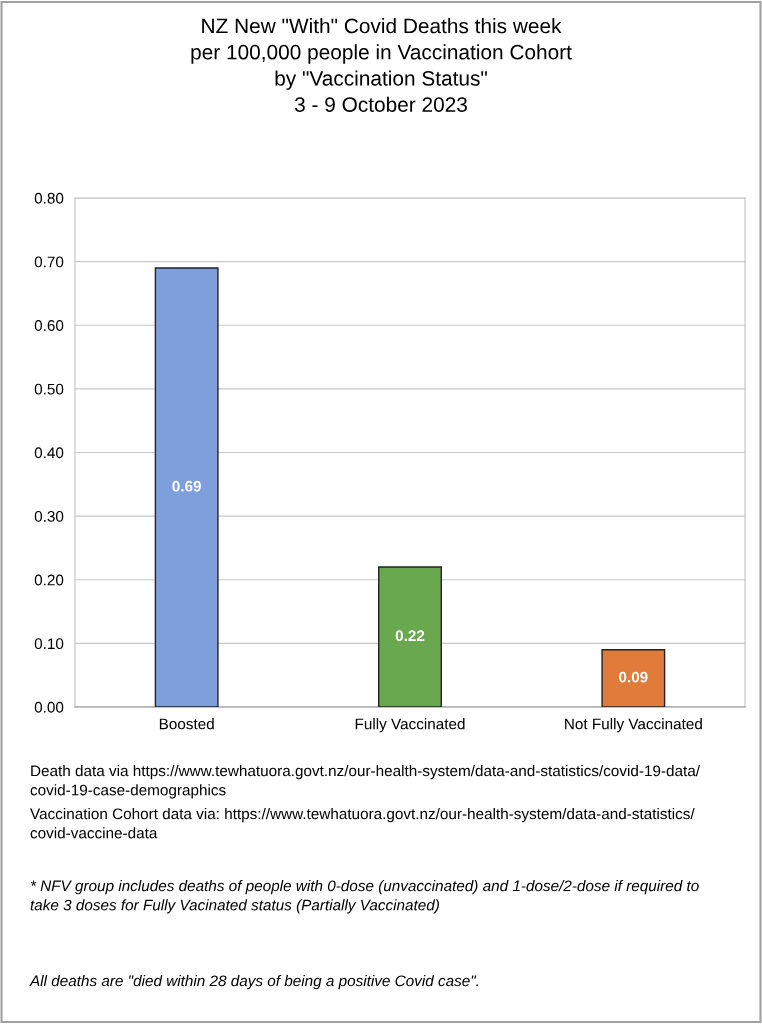  I want to click on data-label: 0.09, so click(633, 677).